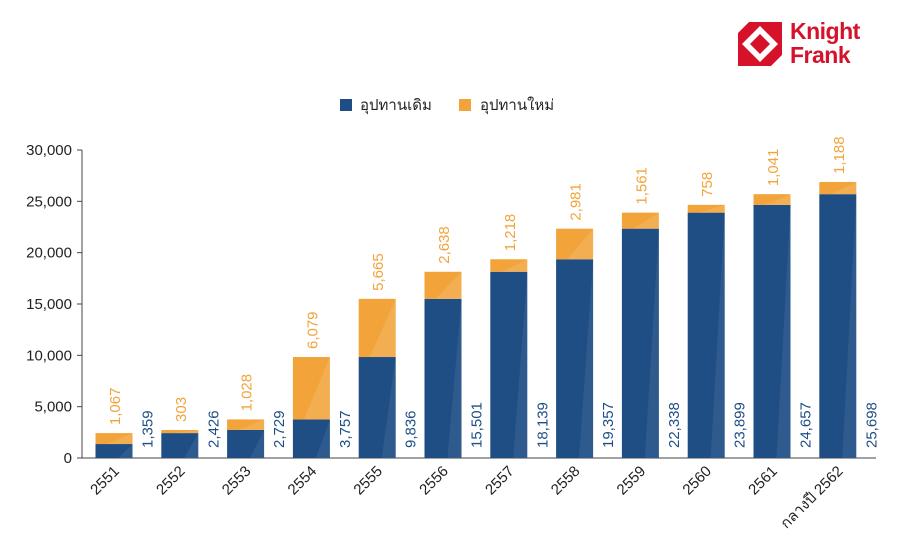  Describe the element at coordinates (820, 55) in the screenshot. I see `logo-wordmark-frank: Frank` at that location.